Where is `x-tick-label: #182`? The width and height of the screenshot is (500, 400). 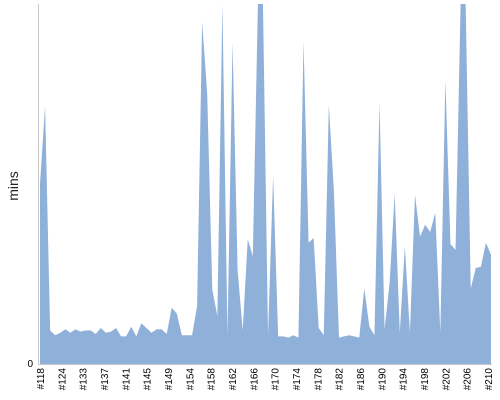
x-tick-label: #182 is located at coordinates (340, 379).